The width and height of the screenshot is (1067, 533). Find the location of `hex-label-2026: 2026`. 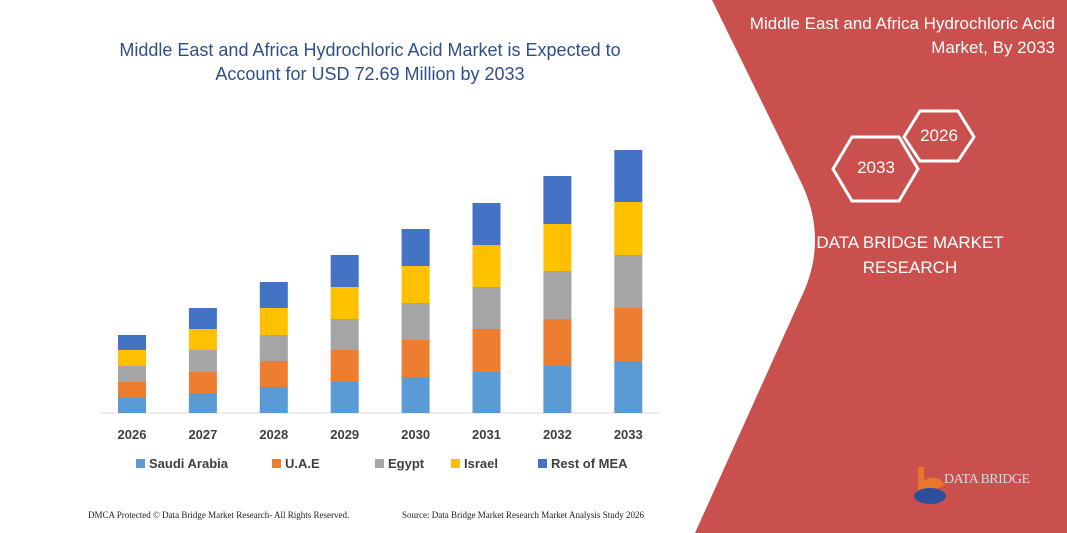

hex-label-2026: 2026 is located at coordinates (939, 135).